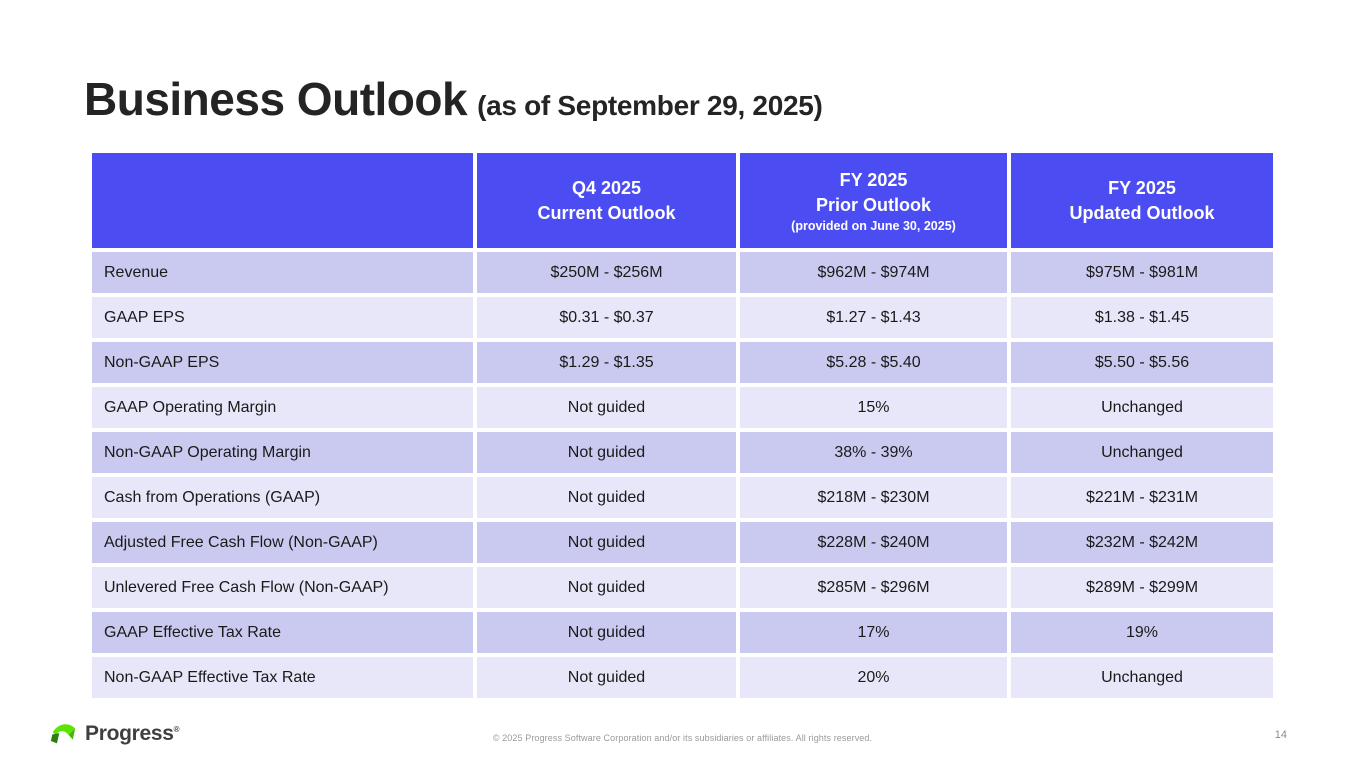  I want to click on row-label: GAAP EPS, so click(282, 317).